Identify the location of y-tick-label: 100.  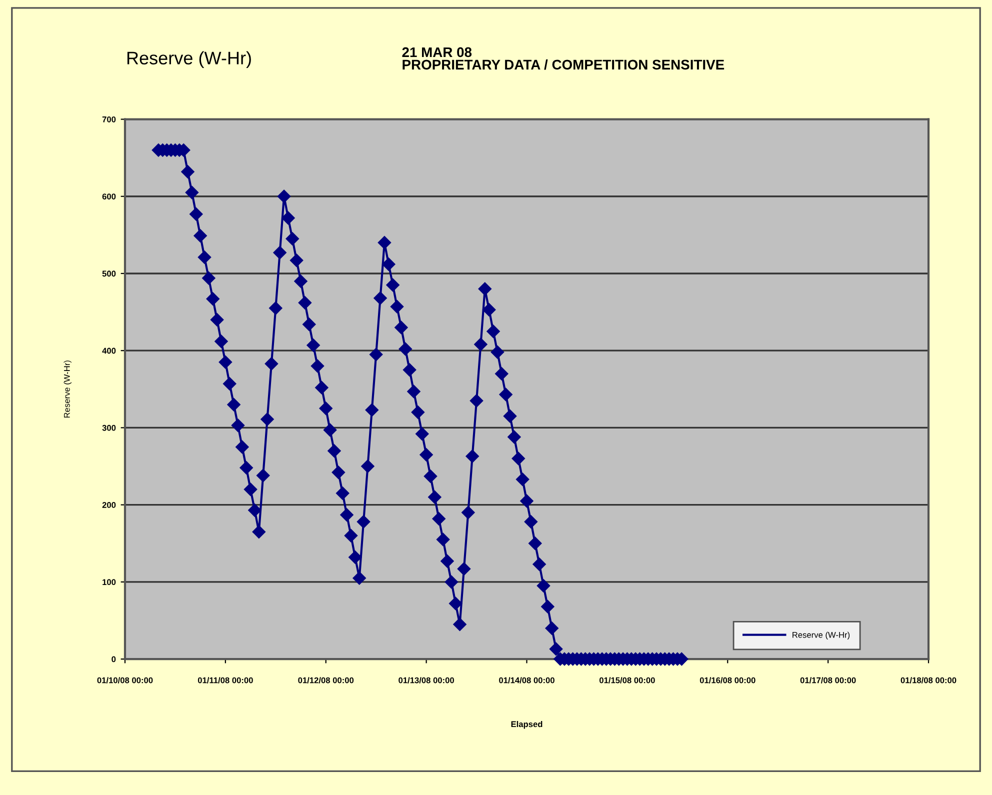
(109, 582).